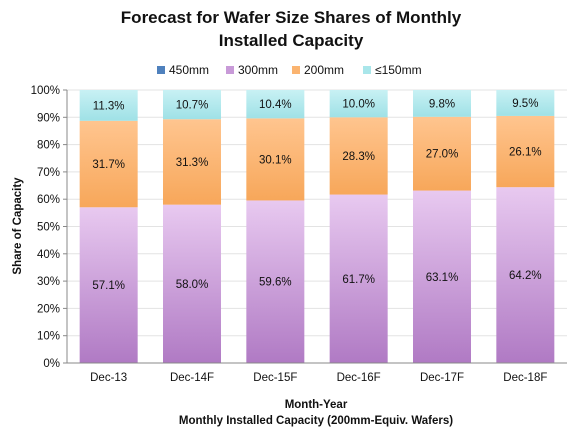 The width and height of the screenshot is (582, 436). I want to click on legend-label: ≤150mm, so click(398, 70).